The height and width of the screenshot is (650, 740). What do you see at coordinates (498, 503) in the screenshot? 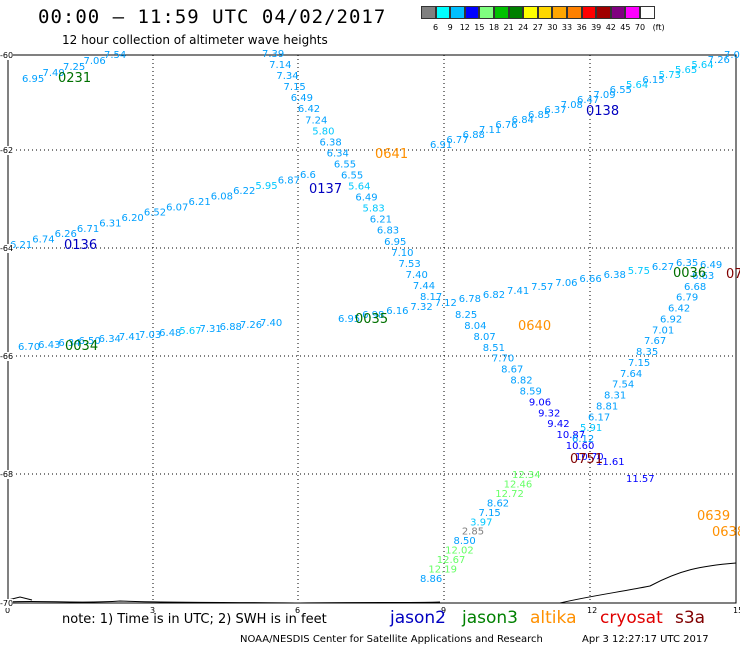
I see `wave-height-value: 8.62` at bounding box center [498, 503].